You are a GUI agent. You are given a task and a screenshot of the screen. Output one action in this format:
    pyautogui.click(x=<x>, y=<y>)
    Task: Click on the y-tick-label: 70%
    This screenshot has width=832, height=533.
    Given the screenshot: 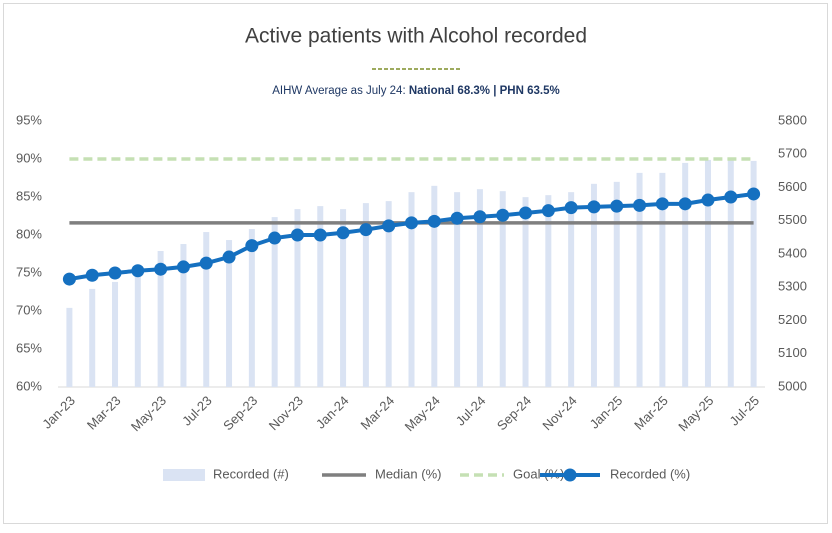 What is the action you would take?
    pyautogui.click(x=29, y=309)
    